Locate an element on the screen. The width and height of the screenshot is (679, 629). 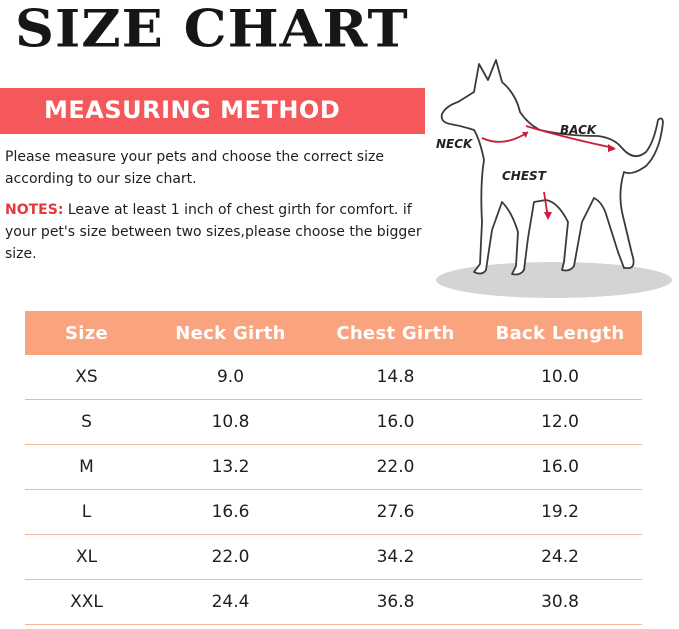
cell-chest-girth: 36.8 is located at coordinates (395, 602).